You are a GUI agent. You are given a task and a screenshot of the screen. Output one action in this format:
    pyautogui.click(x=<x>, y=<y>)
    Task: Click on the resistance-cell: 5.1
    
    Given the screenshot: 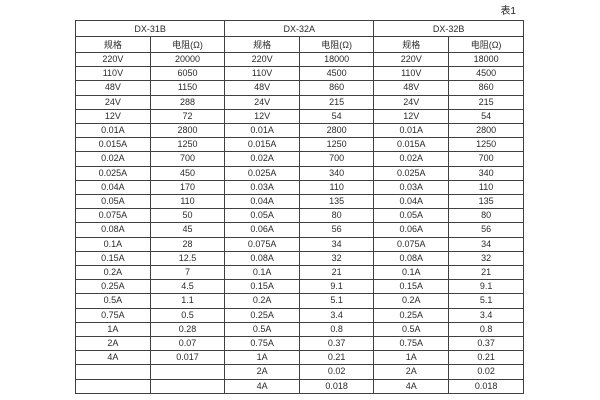 What is the action you would take?
    pyautogui.click(x=336, y=301)
    